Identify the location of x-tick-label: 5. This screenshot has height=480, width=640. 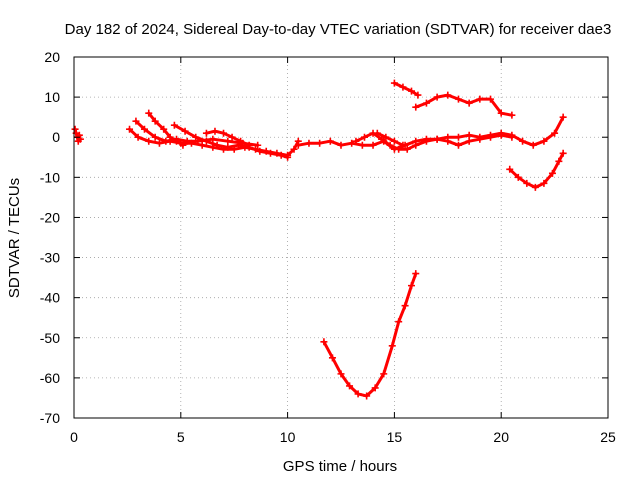
(181, 437).